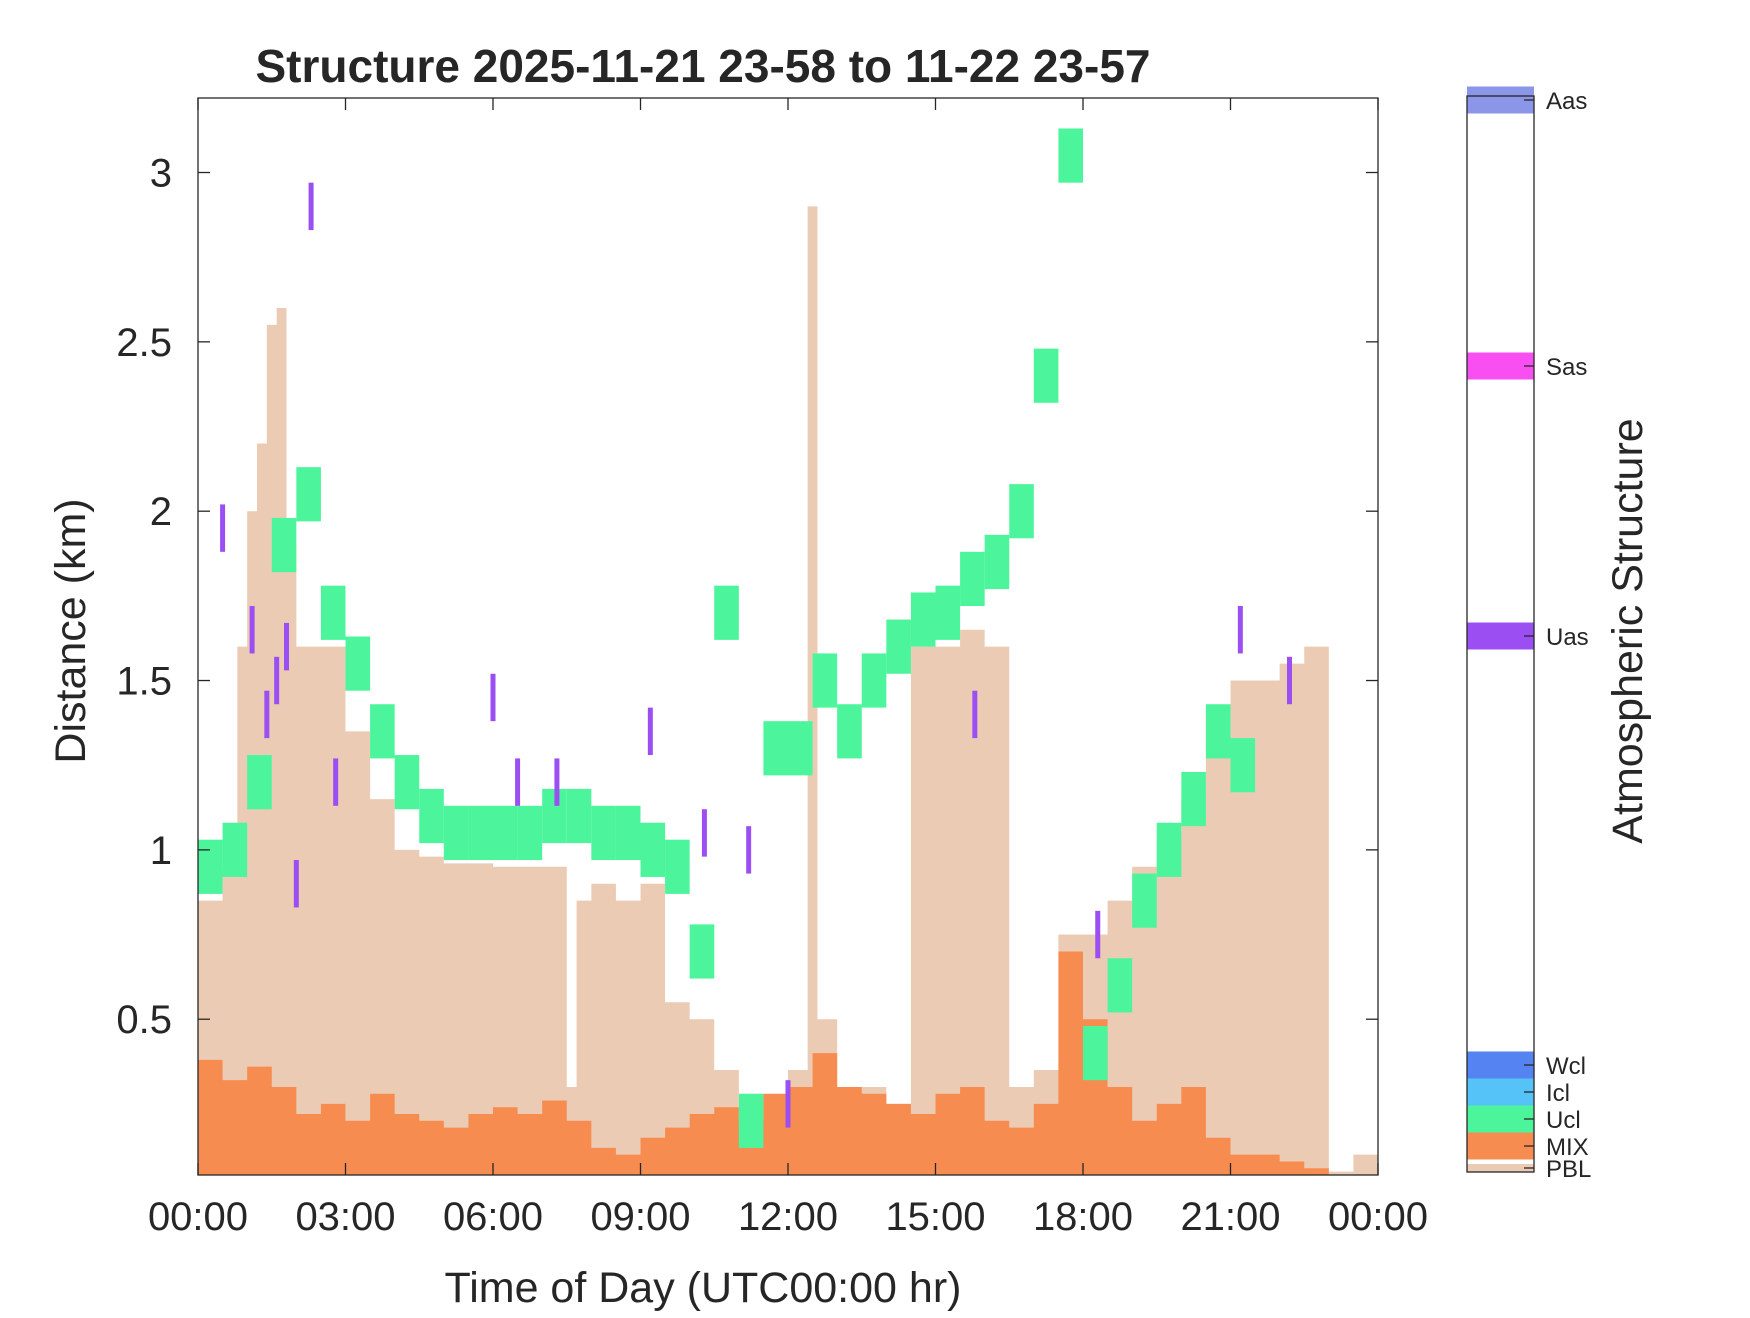 This screenshot has height=1318, width=1750. What do you see at coordinates (1566, 101) in the screenshot?
I see `colorbar-label-aas: Aas` at bounding box center [1566, 101].